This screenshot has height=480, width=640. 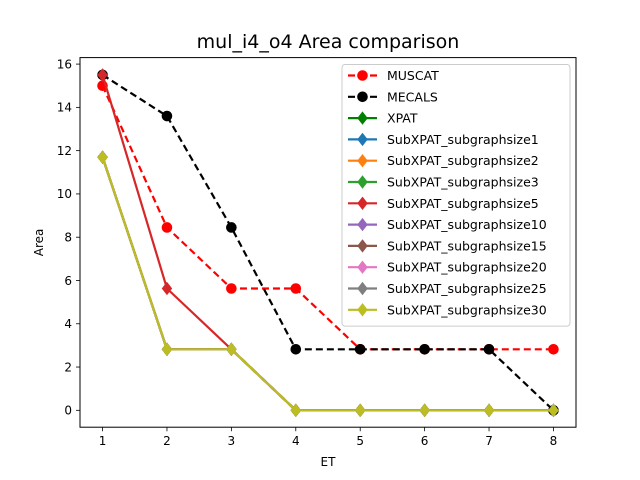 What do you see at coordinates (68, 281) in the screenshot?
I see `y-tick-label: 6` at bounding box center [68, 281].